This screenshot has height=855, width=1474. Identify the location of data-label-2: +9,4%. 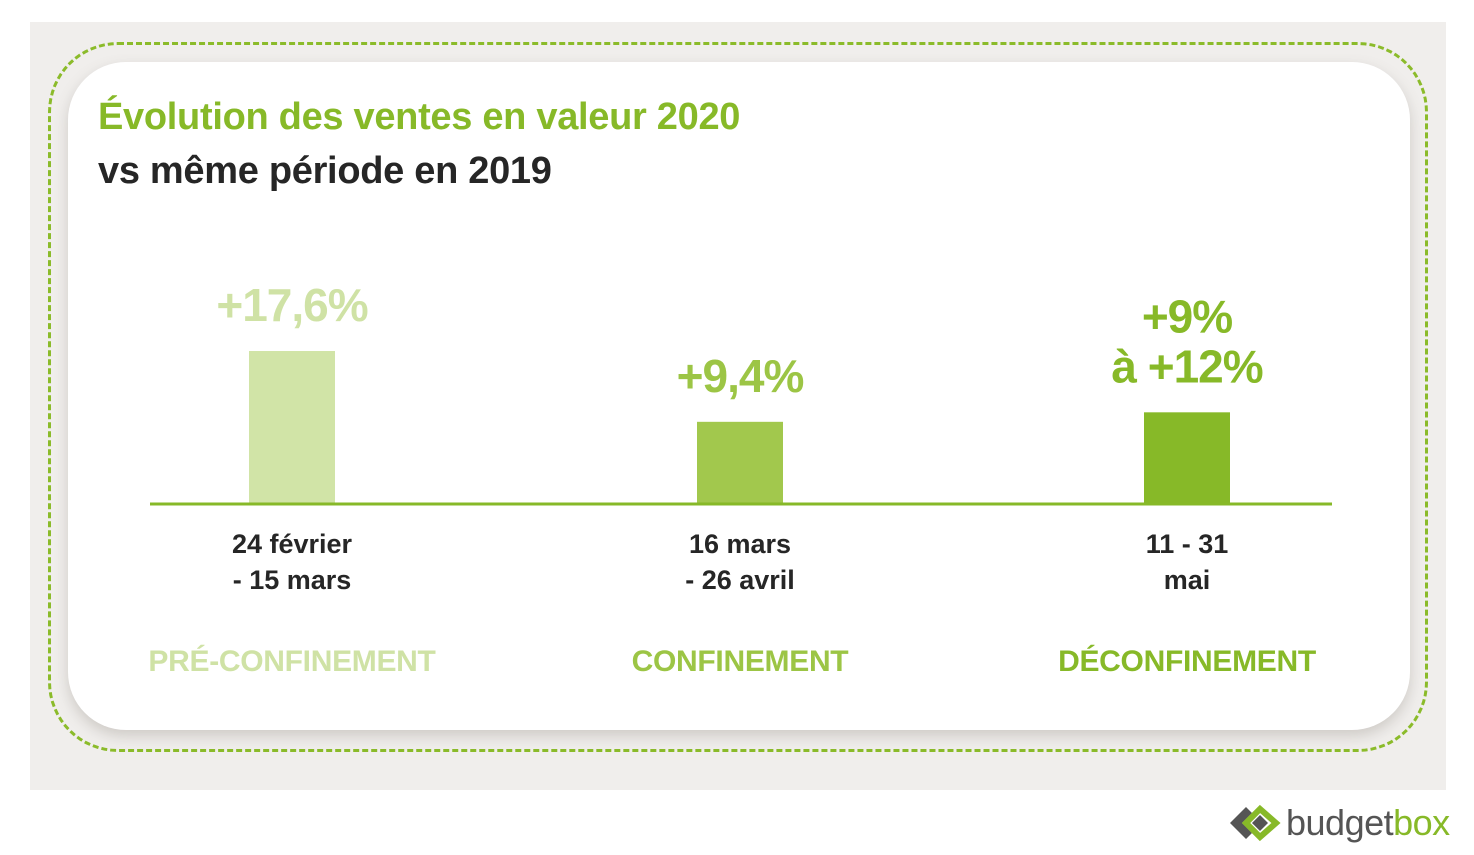
(740, 376).